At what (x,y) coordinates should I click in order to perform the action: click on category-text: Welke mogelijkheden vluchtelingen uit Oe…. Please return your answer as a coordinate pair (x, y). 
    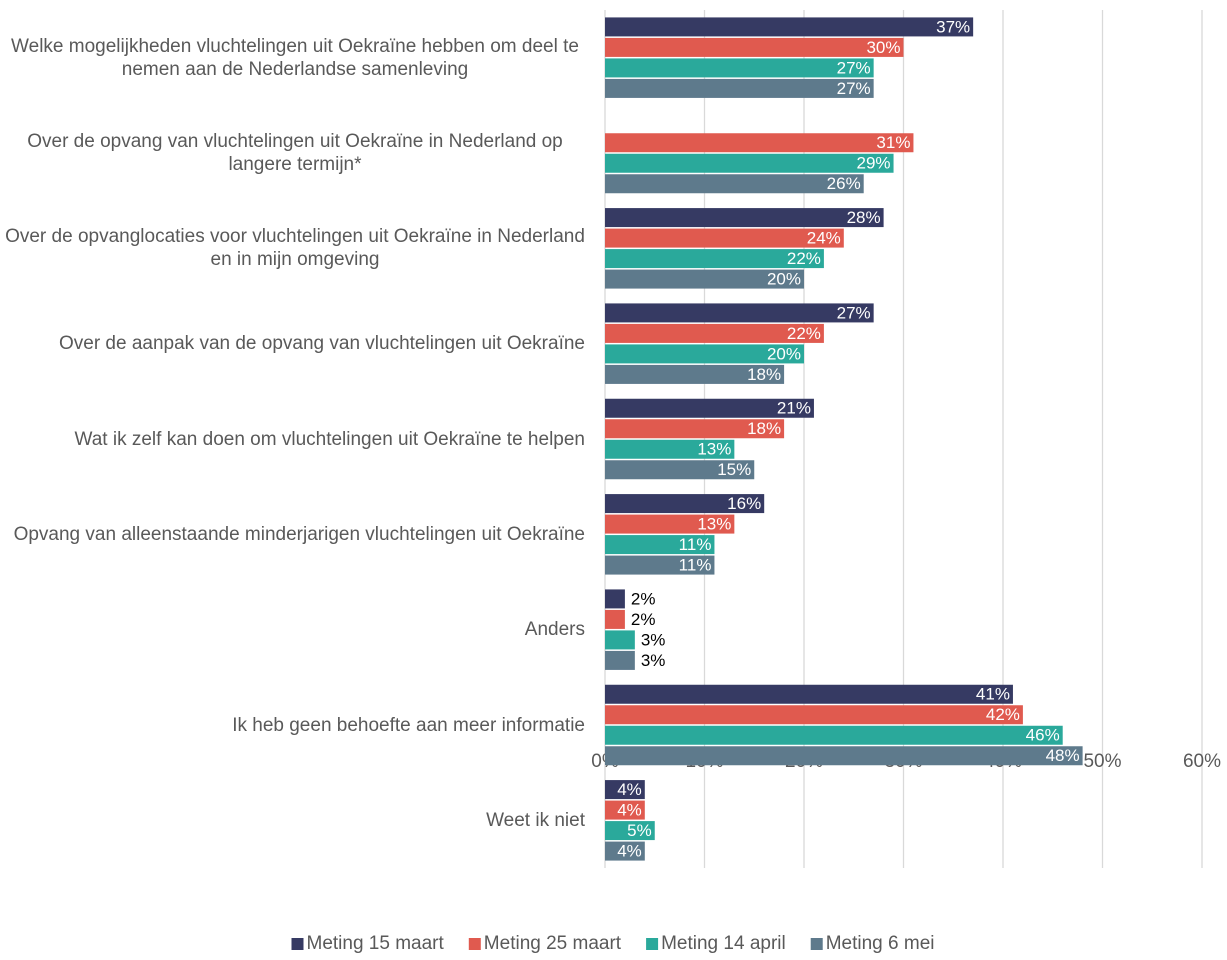
    Looking at the image, I should click on (295, 57).